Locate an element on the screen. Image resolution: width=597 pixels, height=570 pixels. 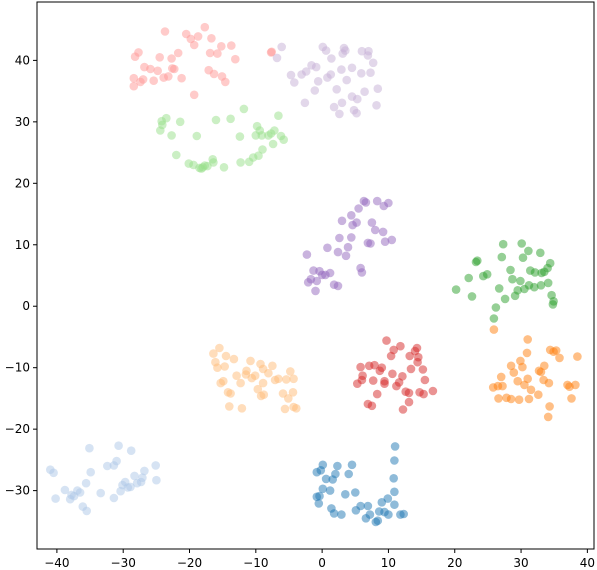
x-tick-label: 0 is located at coordinates (322, 563).